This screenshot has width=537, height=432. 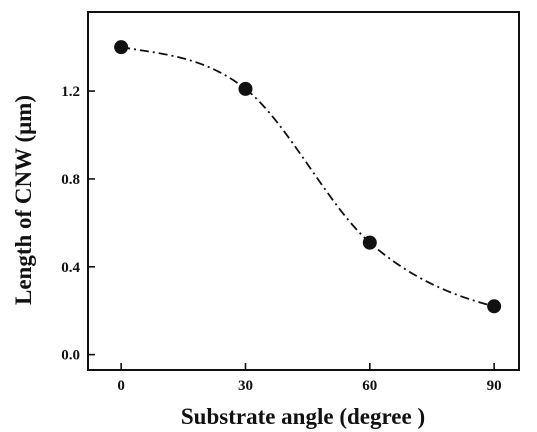 What do you see at coordinates (70, 180) in the screenshot?
I see `y-tick-label: 0.8` at bounding box center [70, 180].